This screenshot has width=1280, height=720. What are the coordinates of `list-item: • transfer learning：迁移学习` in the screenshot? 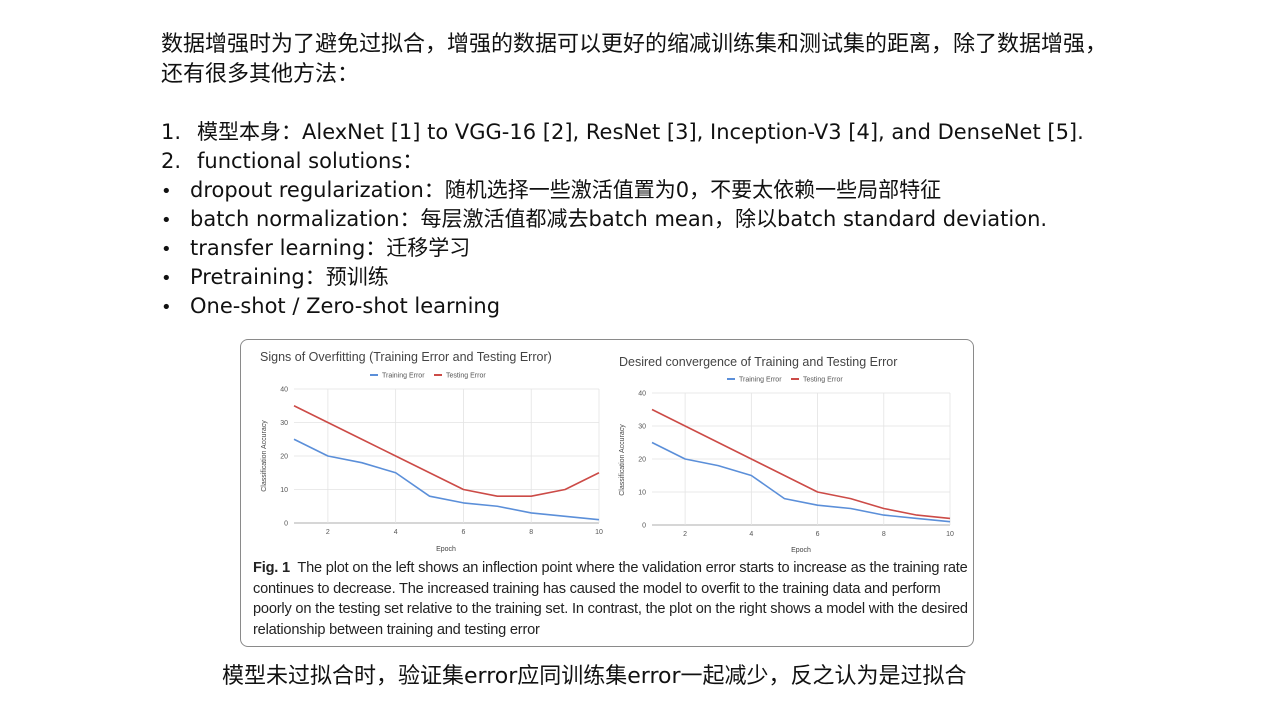 It's located at (651, 248).